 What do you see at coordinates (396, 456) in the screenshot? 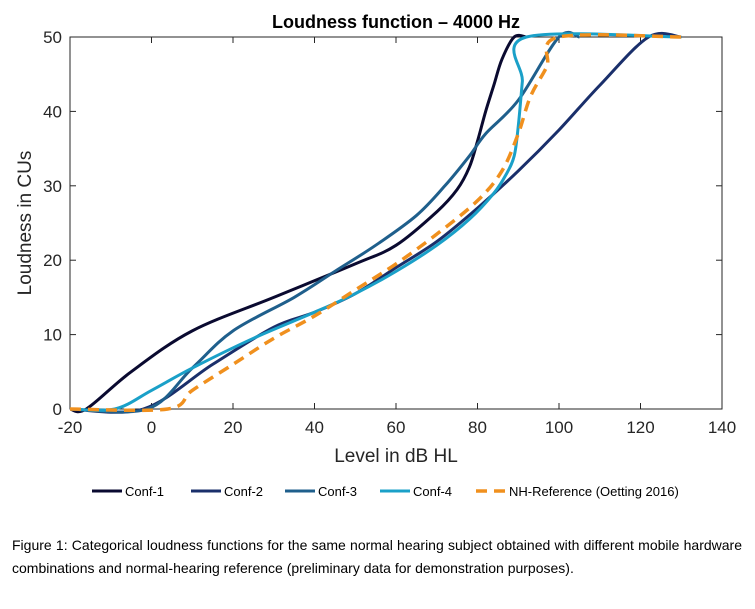
I see `x-axis-label: Level in dB HL` at bounding box center [396, 456].